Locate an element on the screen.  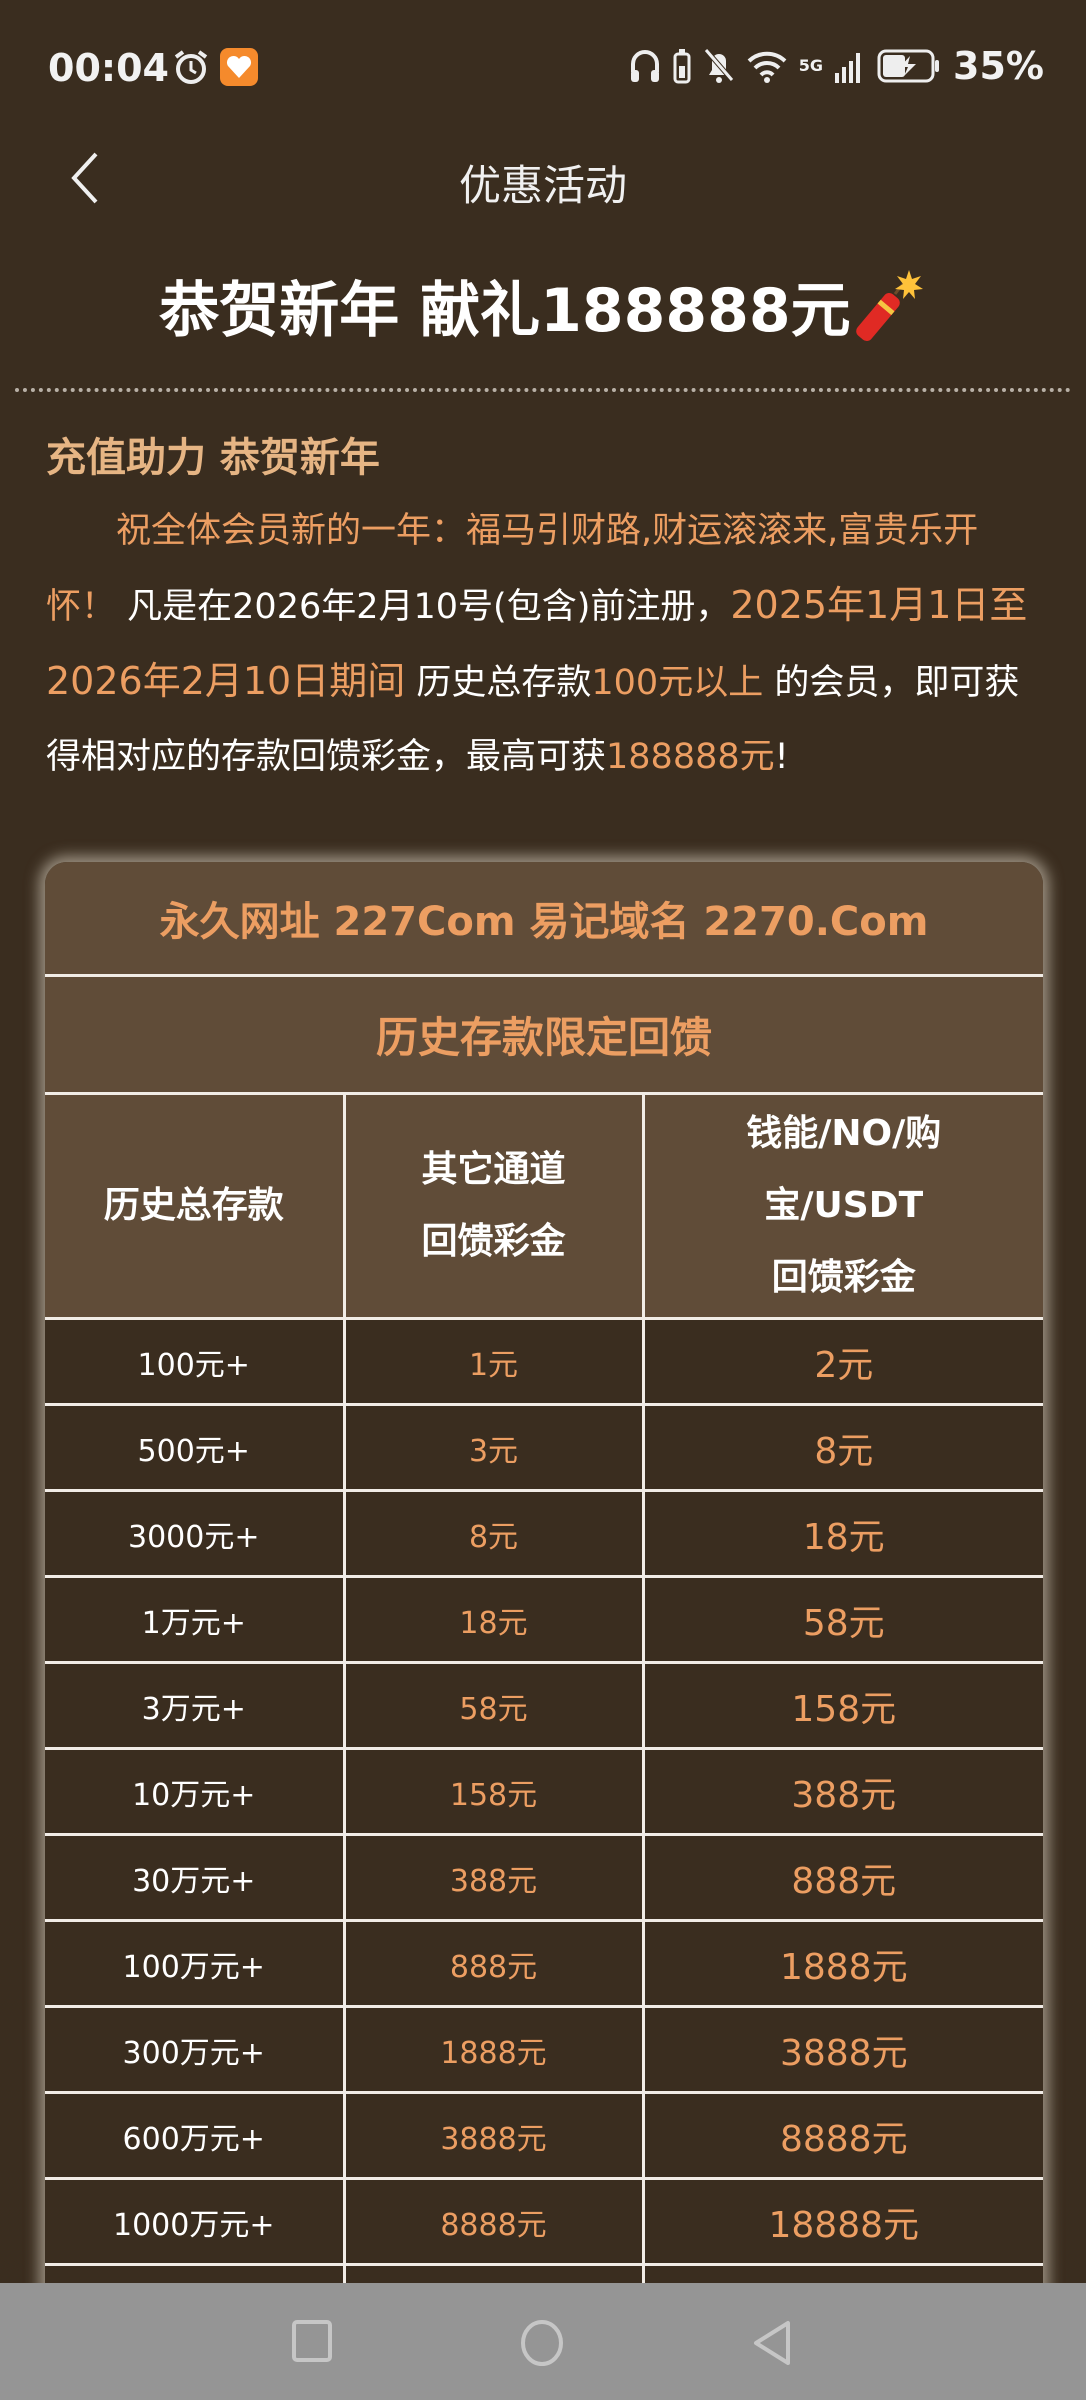
deposit-tier: 30万元+ is located at coordinates (195, 1877).